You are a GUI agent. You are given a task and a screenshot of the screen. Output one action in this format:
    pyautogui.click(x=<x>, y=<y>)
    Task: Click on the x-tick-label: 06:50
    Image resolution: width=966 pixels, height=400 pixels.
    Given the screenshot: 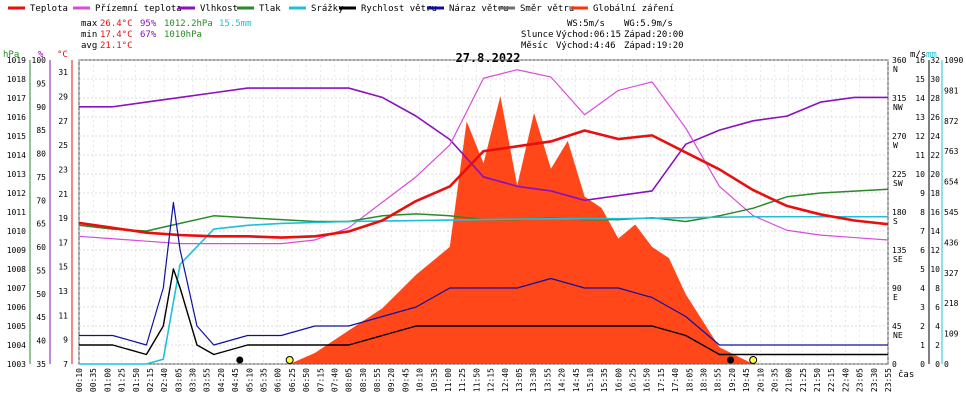 What is the action you would take?
    pyautogui.click(x=306, y=380)
    